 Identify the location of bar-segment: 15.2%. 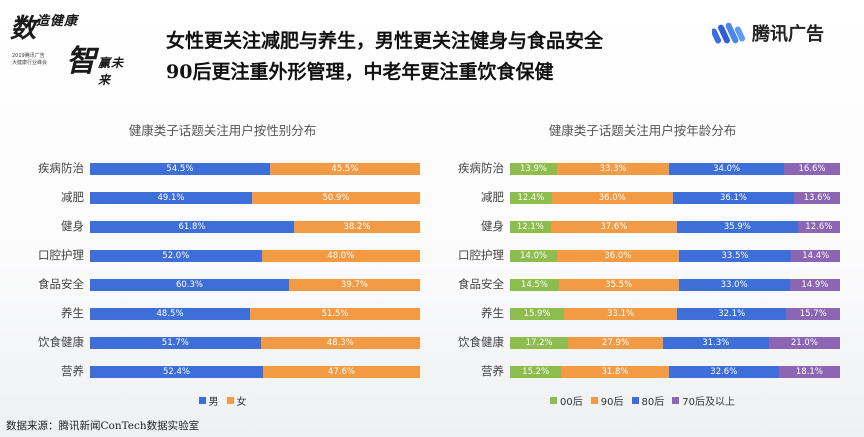
(536, 372).